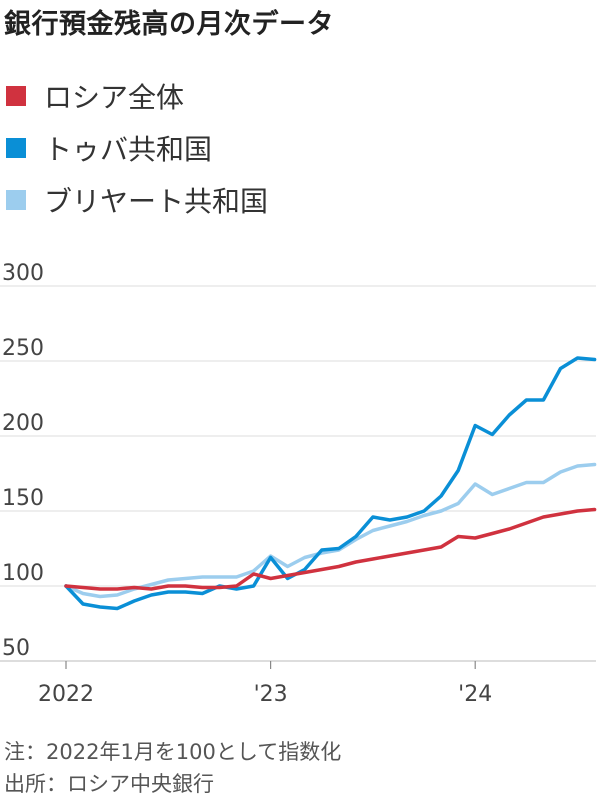  I want to click on legend-item-russia: ロシア全体, so click(137, 96).